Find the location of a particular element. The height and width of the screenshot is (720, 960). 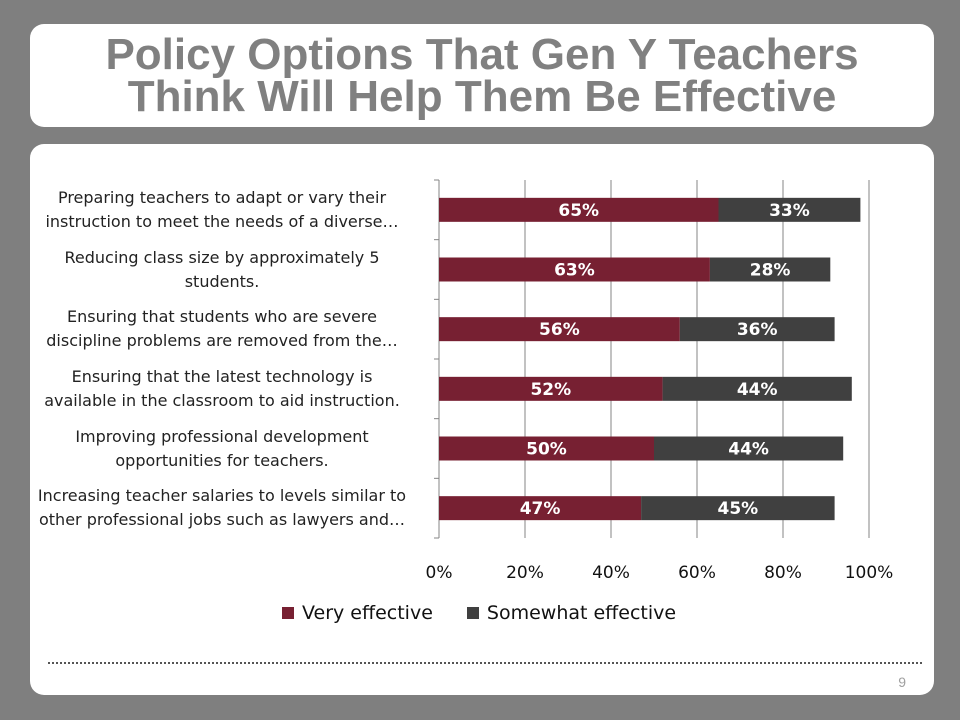

bar-data-label: 63% is located at coordinates (574, 271).